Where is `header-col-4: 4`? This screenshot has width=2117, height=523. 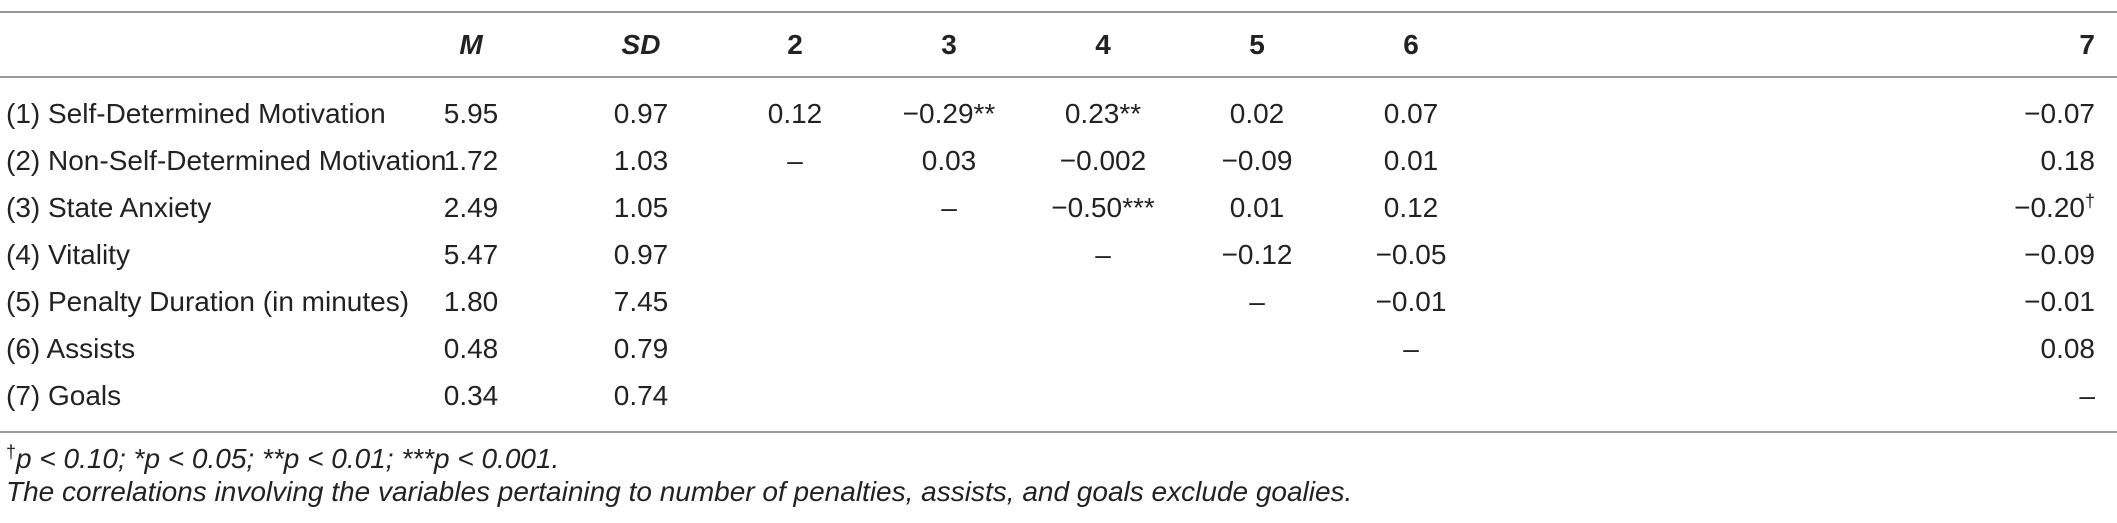
header-col-4: 4 is located at coordinates (1103, 44).